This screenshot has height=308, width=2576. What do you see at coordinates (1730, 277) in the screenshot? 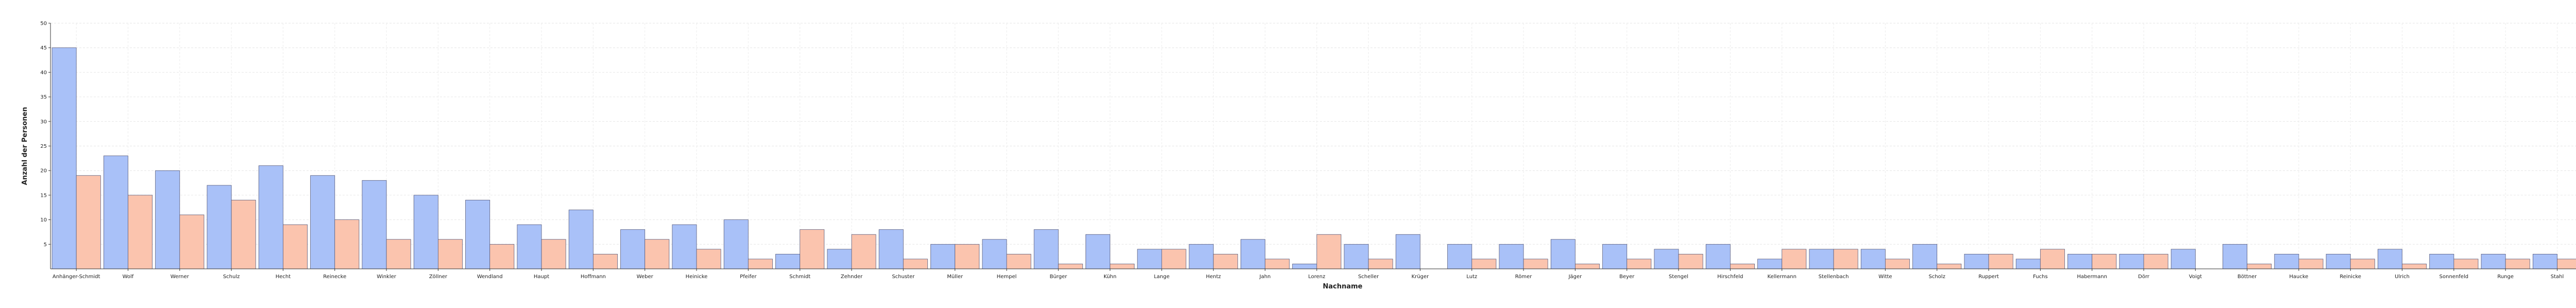
I see `x-tick-label: Hirschfeld` at bounding box center [1730, 277].